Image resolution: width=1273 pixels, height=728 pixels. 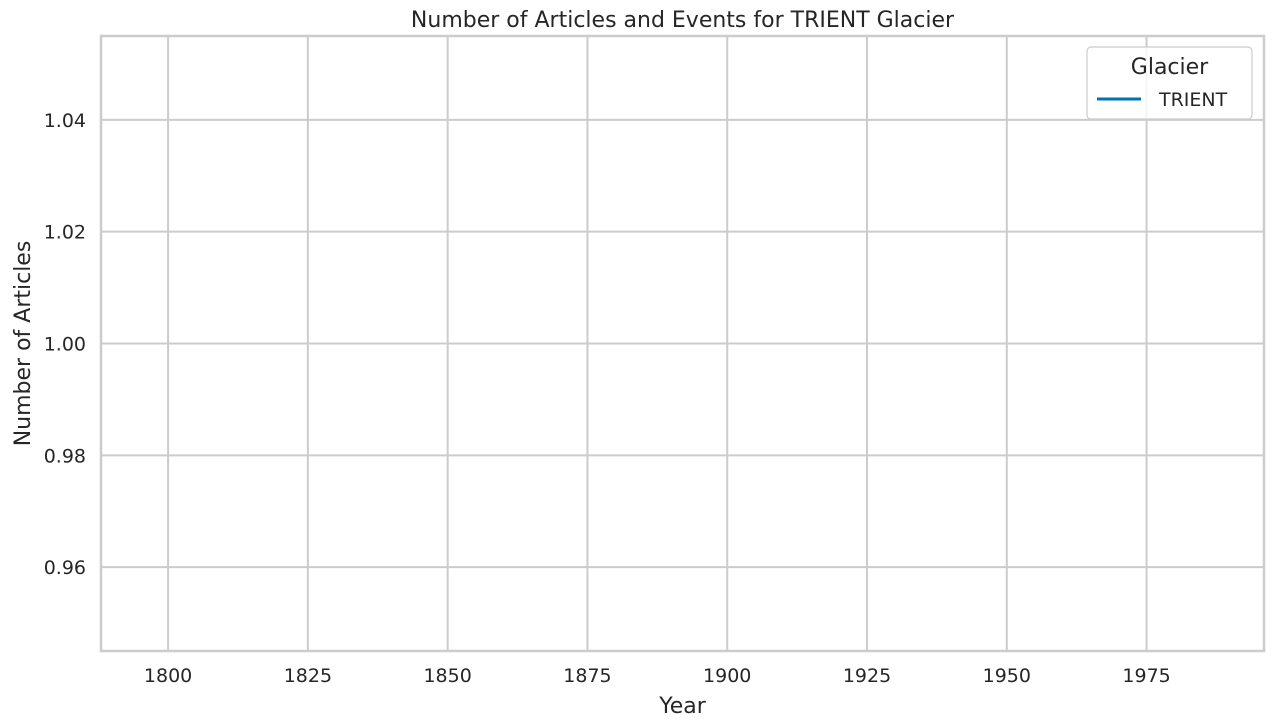 I want to click on y-tick-label: 0.96, so click(x=65, y=568).